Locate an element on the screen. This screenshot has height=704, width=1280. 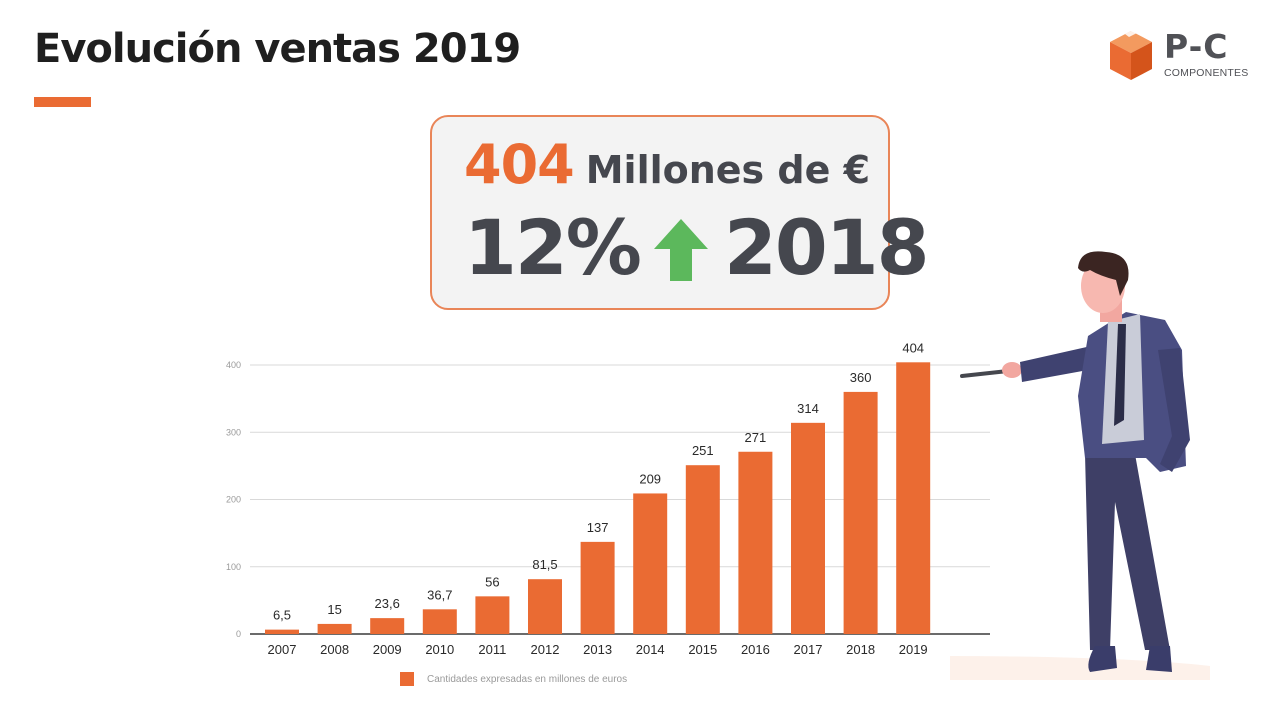
presenter-hand is located at coordinates (1012, 370).